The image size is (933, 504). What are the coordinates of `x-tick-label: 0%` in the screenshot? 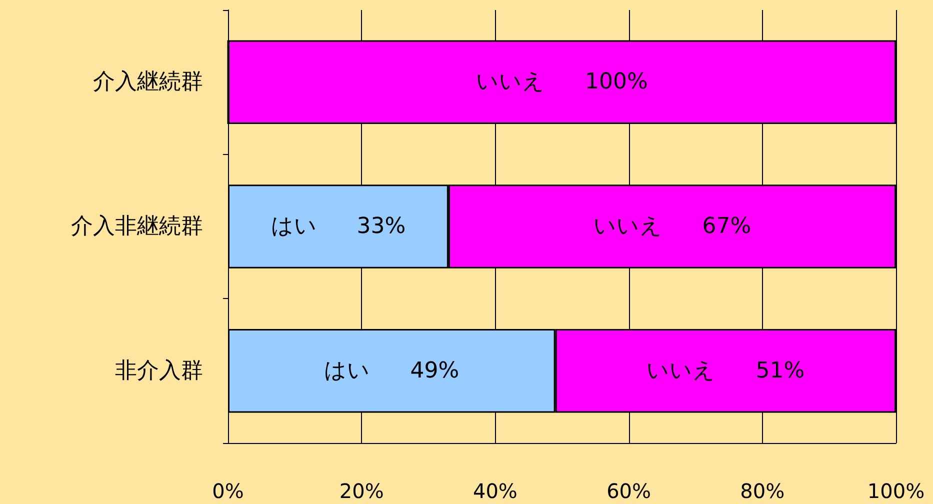 It's located at (228, 491).